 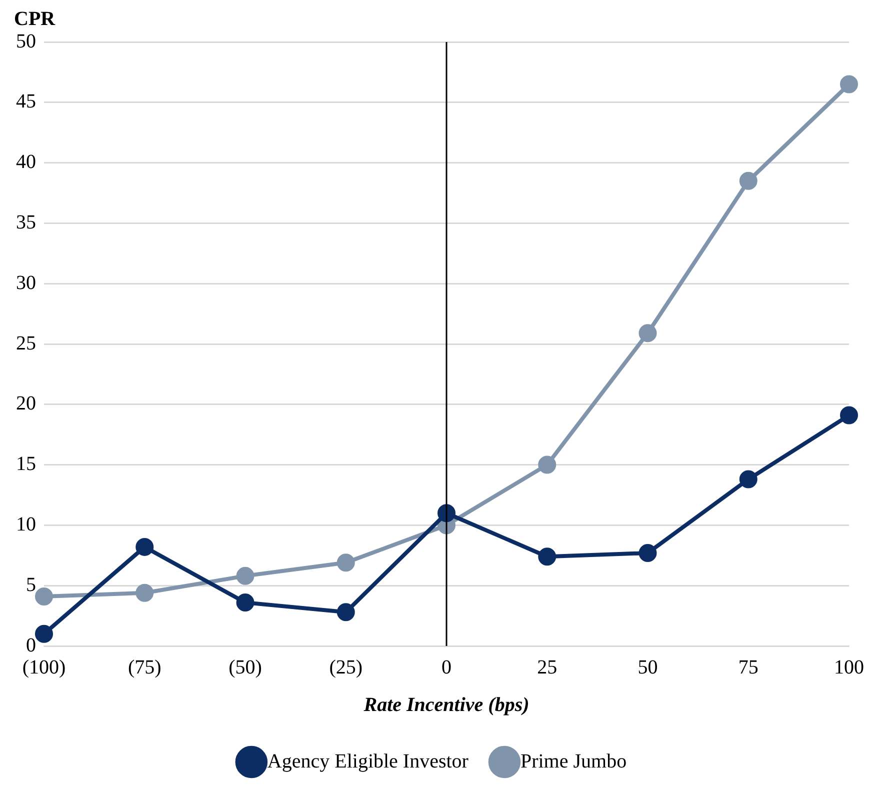 I want to click on y-tick-label: 15, so click(x=26, y=464).